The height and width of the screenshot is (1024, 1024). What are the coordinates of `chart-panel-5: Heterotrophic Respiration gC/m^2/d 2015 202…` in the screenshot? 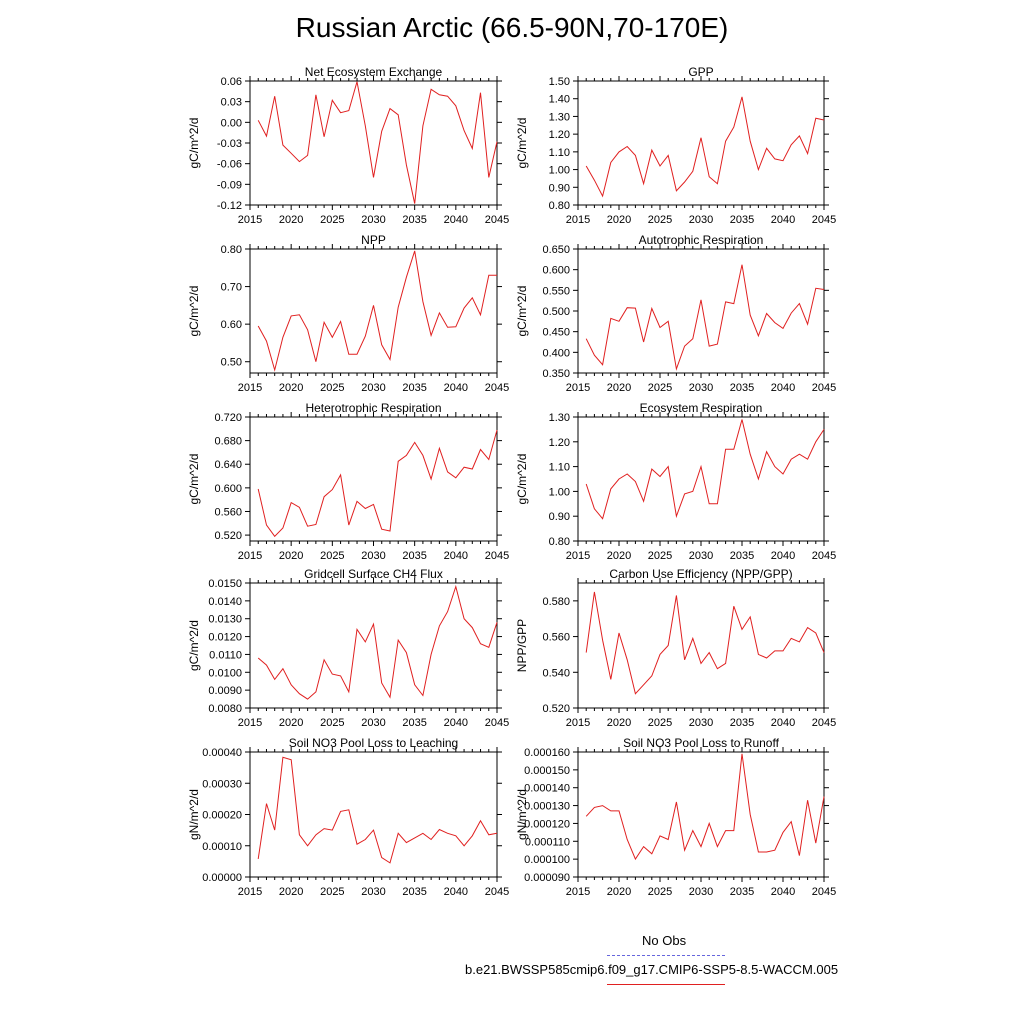 It's located at (348, 481).